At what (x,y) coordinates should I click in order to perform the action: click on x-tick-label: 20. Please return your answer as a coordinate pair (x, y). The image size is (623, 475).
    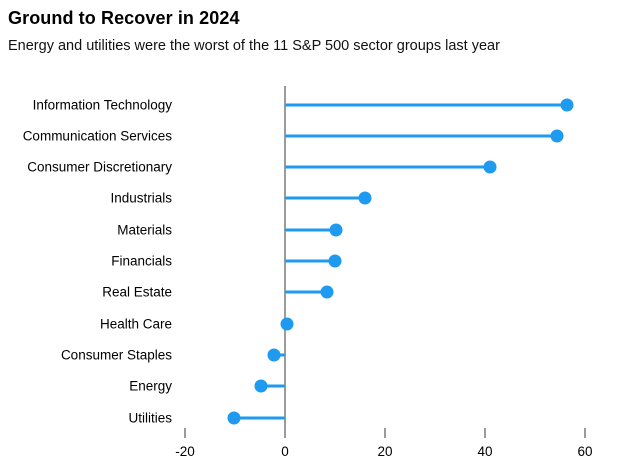
    Looking at the image, I should click on (385, 451).